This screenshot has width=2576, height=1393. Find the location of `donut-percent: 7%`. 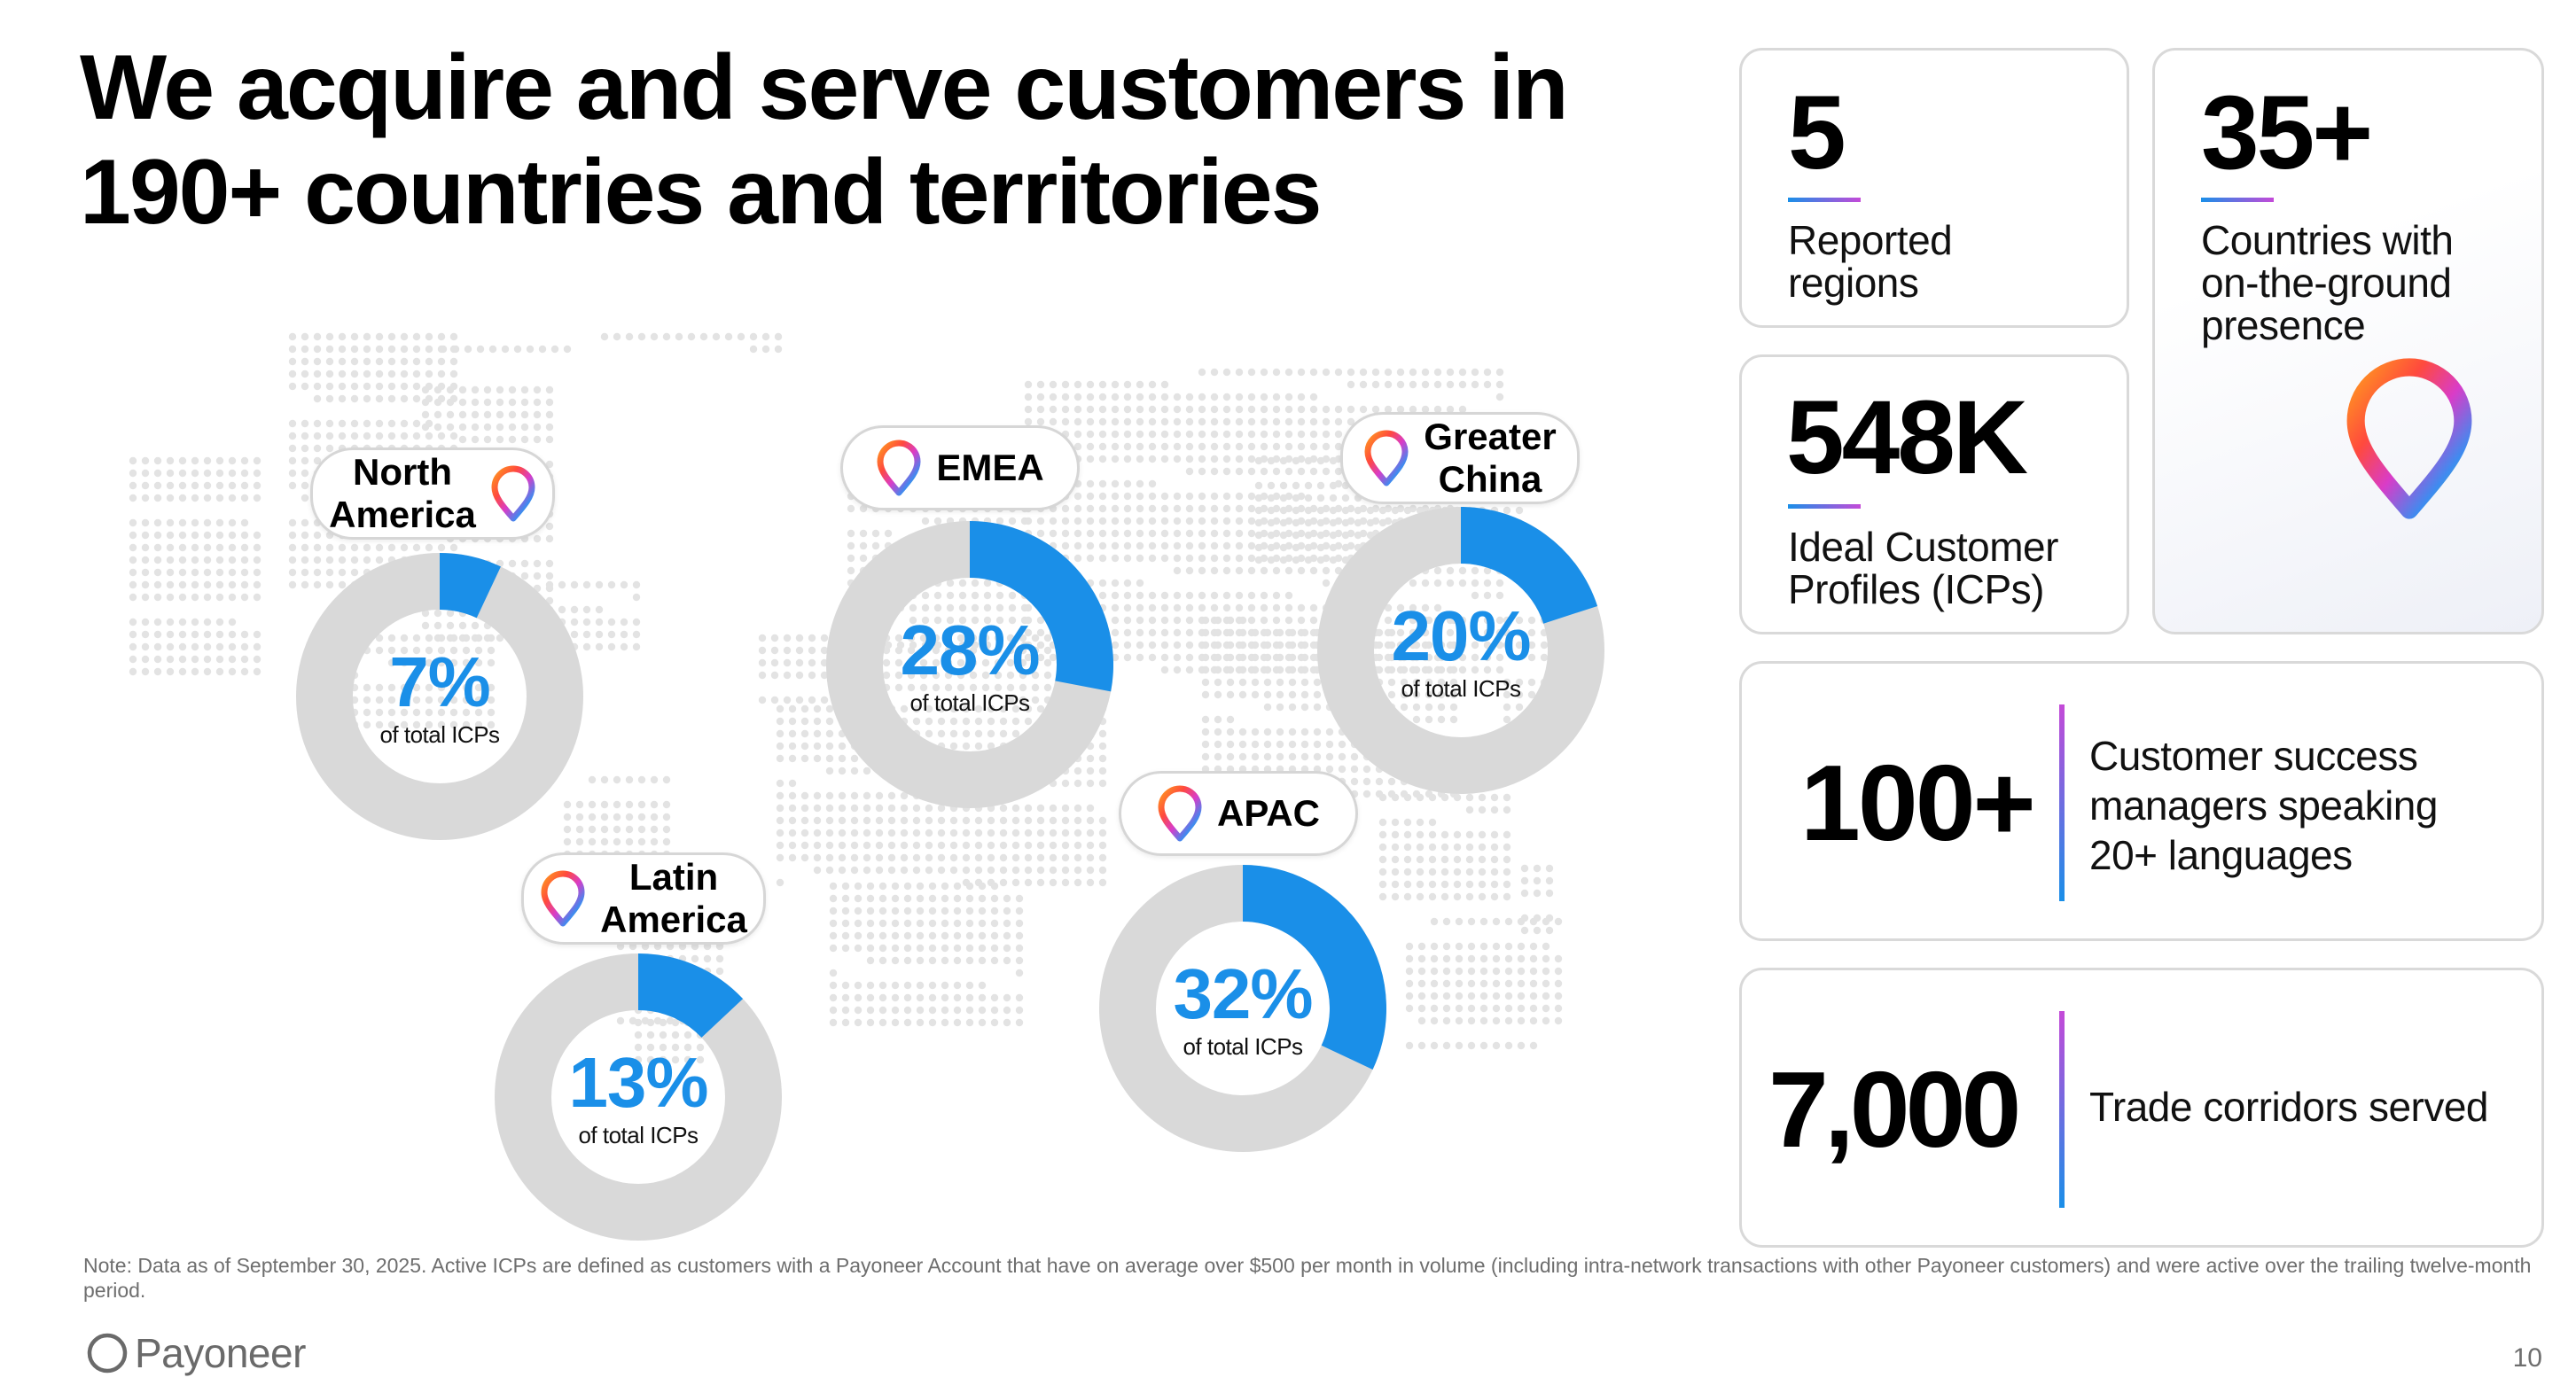

donut-percent: 7% is located at coordinates (440, 681).